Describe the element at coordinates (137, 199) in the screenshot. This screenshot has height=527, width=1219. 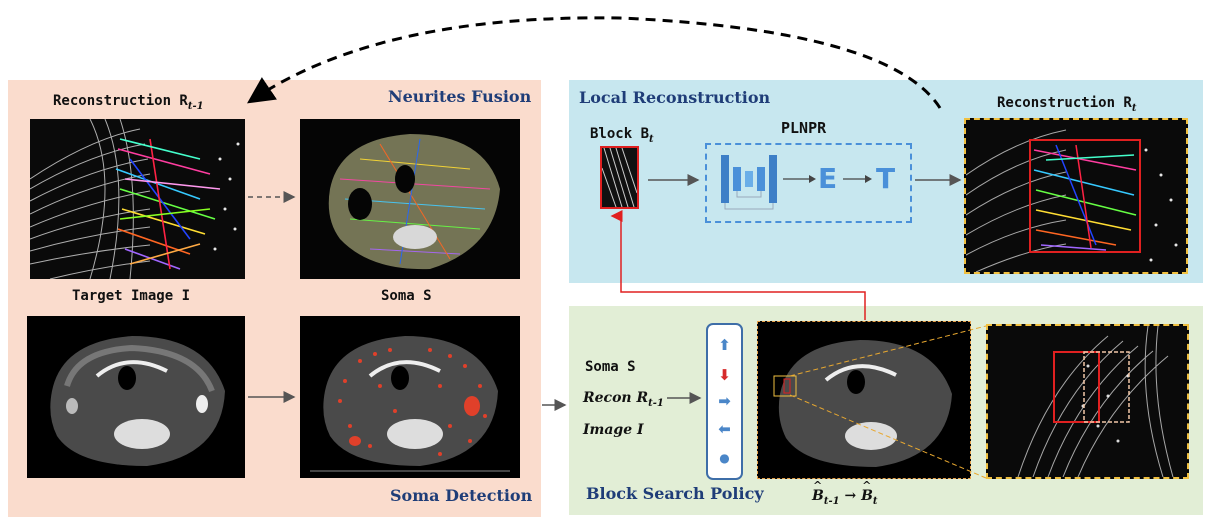
I see `reconstruction-prev-image` at that location.